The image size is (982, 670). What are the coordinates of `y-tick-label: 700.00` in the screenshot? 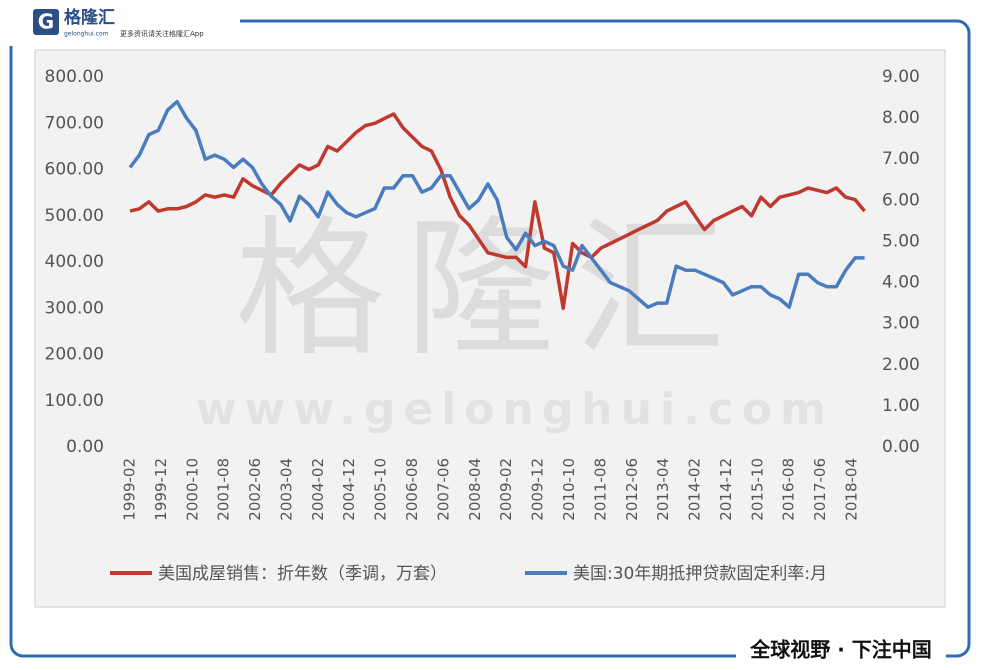 It's located at (74, 123).